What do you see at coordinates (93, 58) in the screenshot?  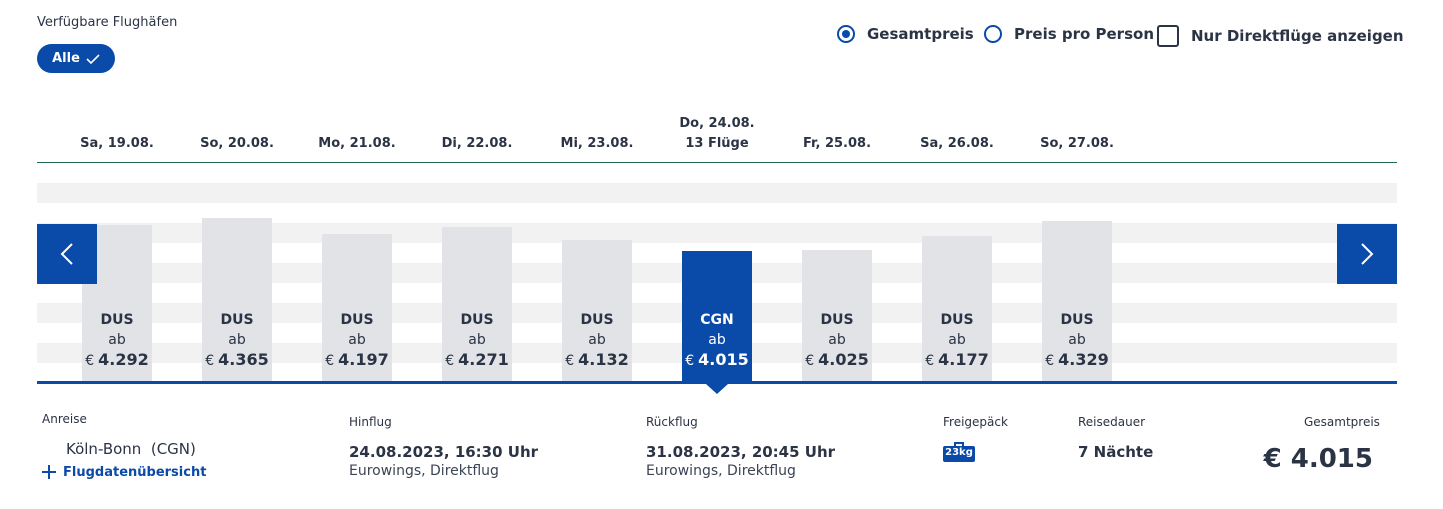 I see `check-icon` at bounding box center [93, 58].